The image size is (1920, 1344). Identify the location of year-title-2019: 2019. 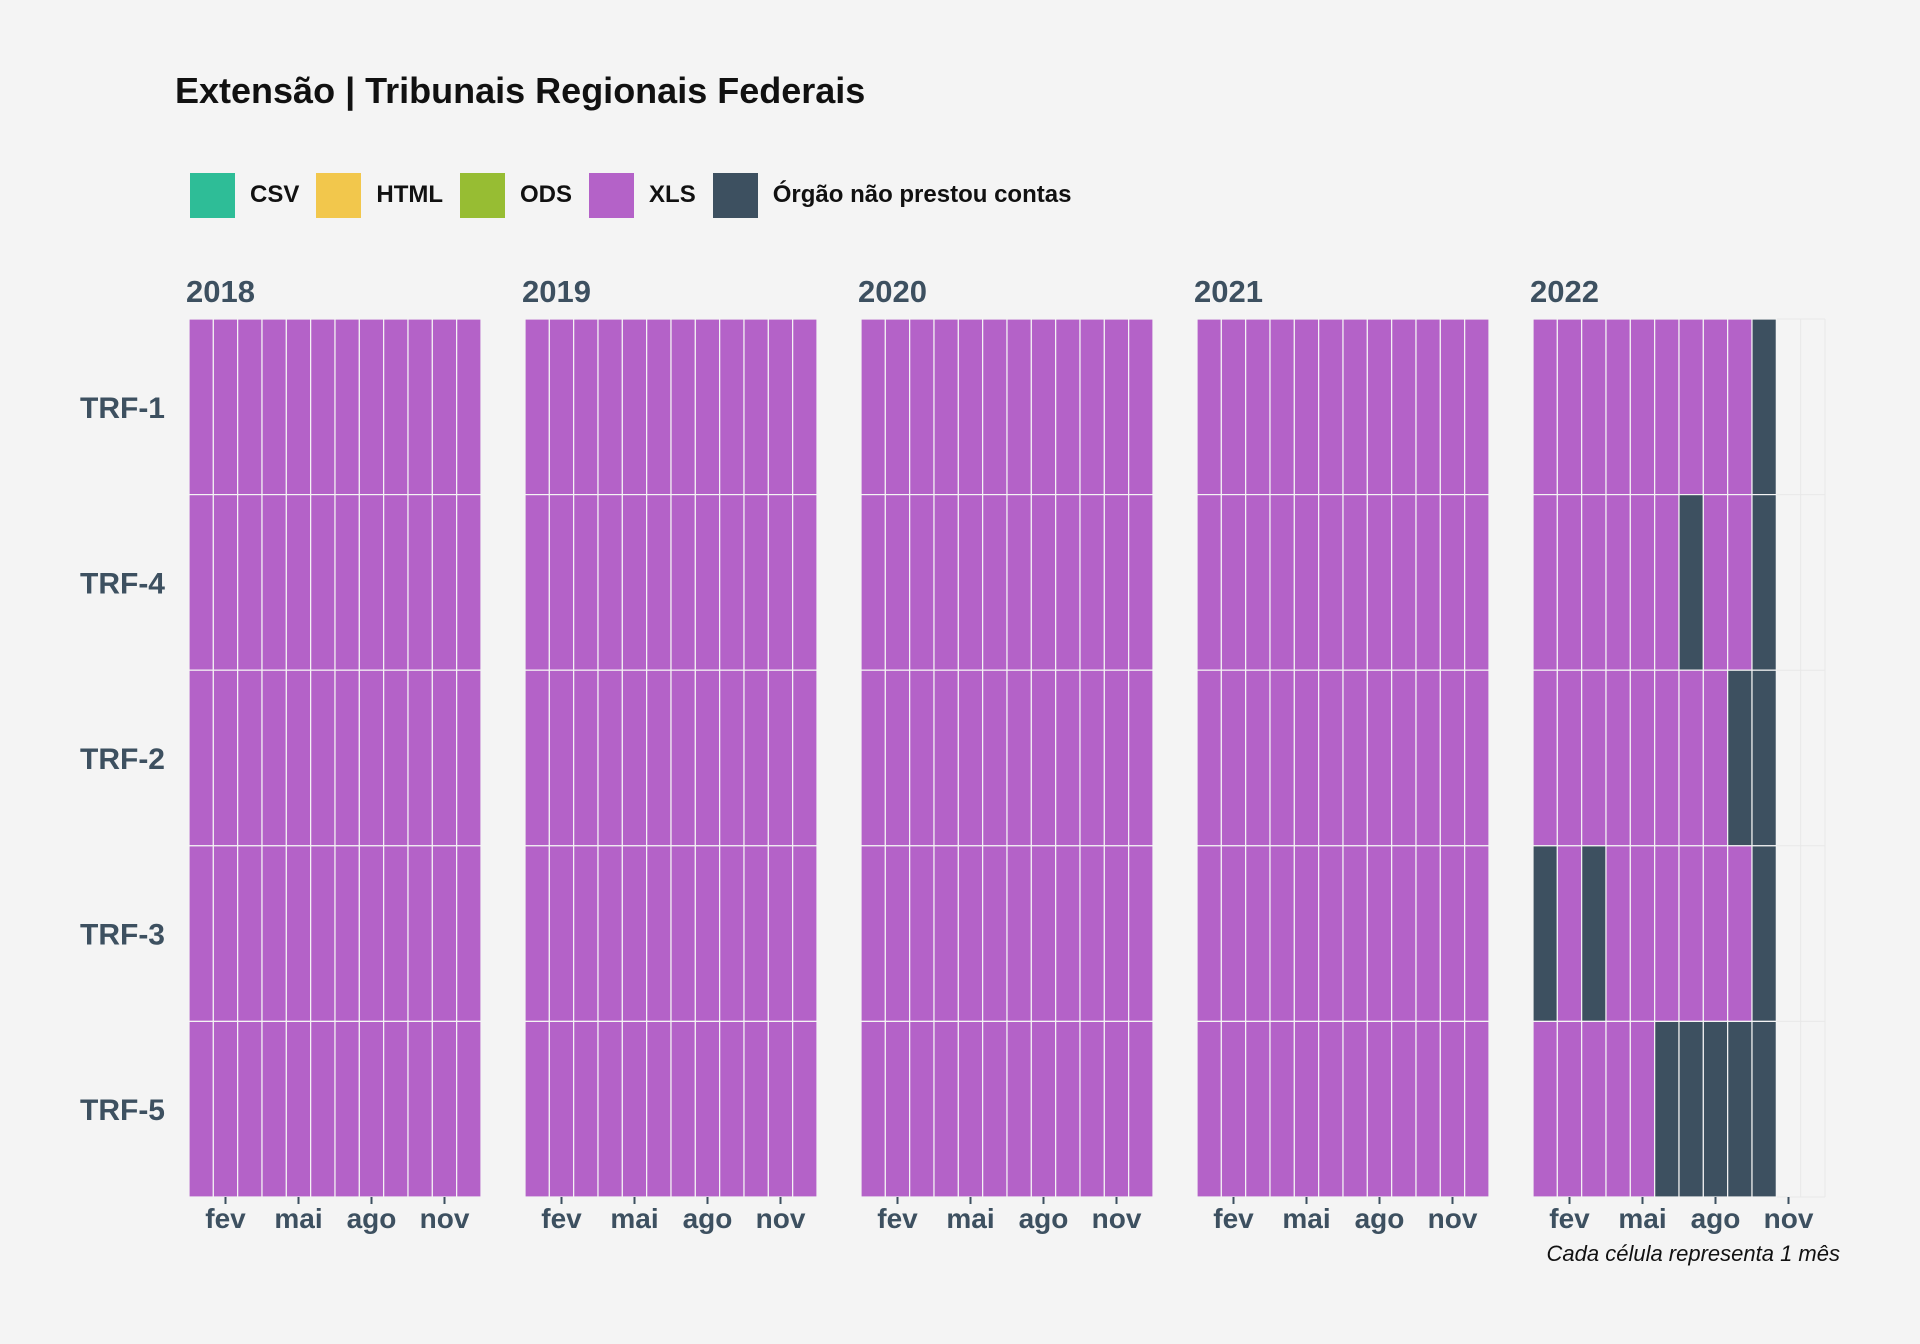
(556, 291).